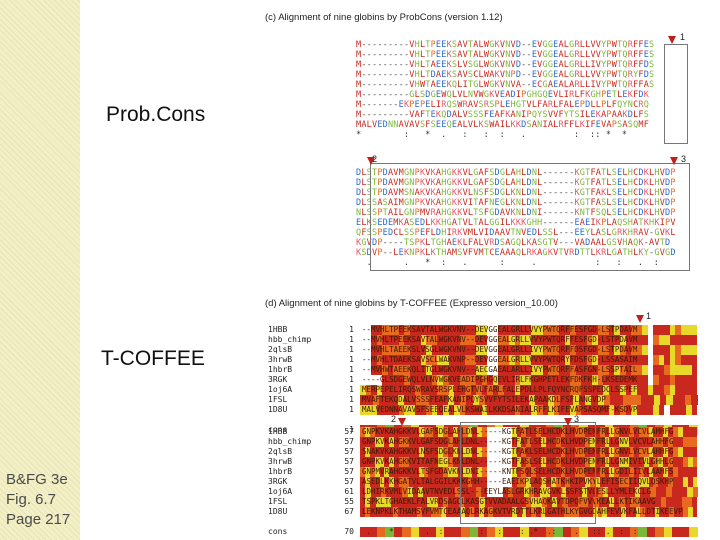 This screenshot has width=720, height=540. I want to click on marker-2-icon, so click(371, 161).